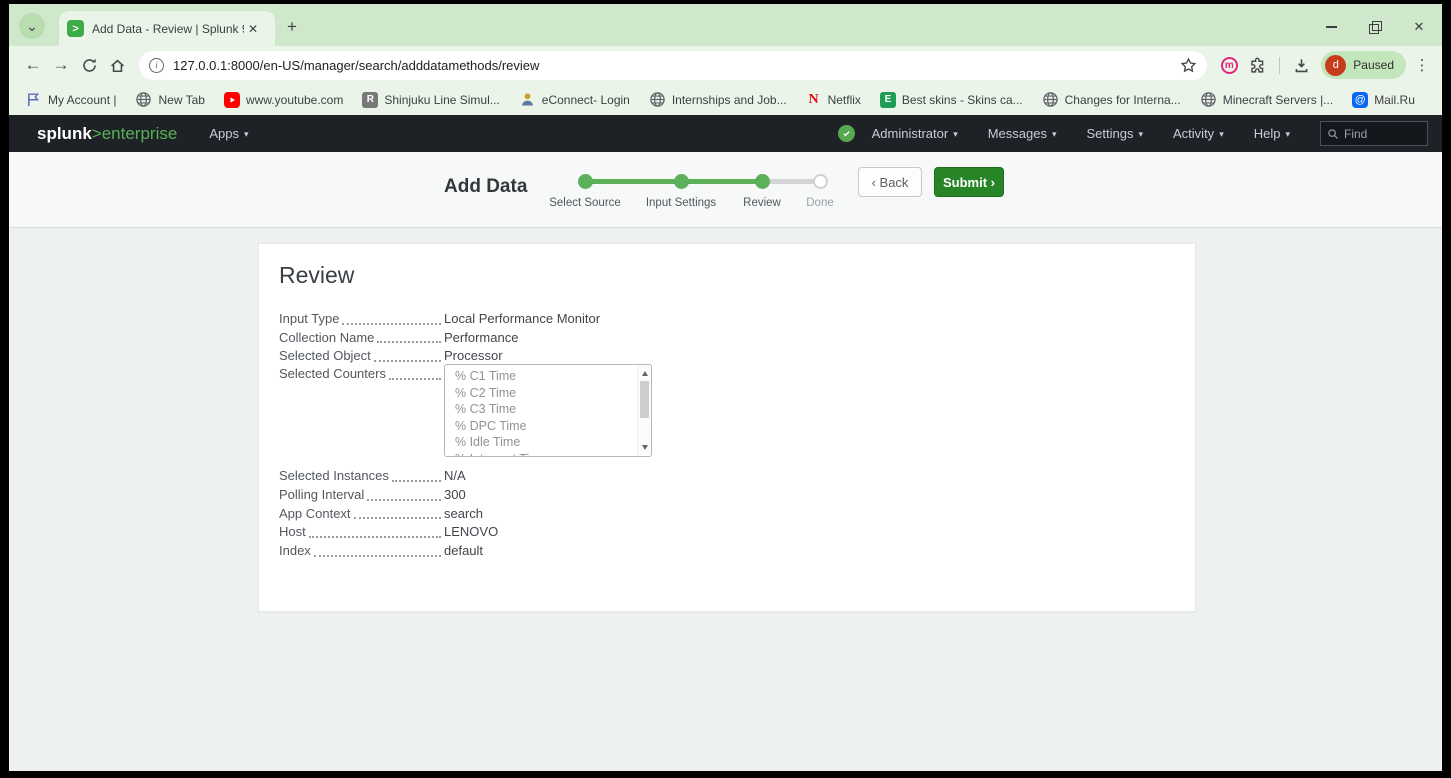 The image size is (1451, 778). What do you see at coordinates (117, 65) in the screenshot?
I see `home-icon` at bounding box center [117, 65].